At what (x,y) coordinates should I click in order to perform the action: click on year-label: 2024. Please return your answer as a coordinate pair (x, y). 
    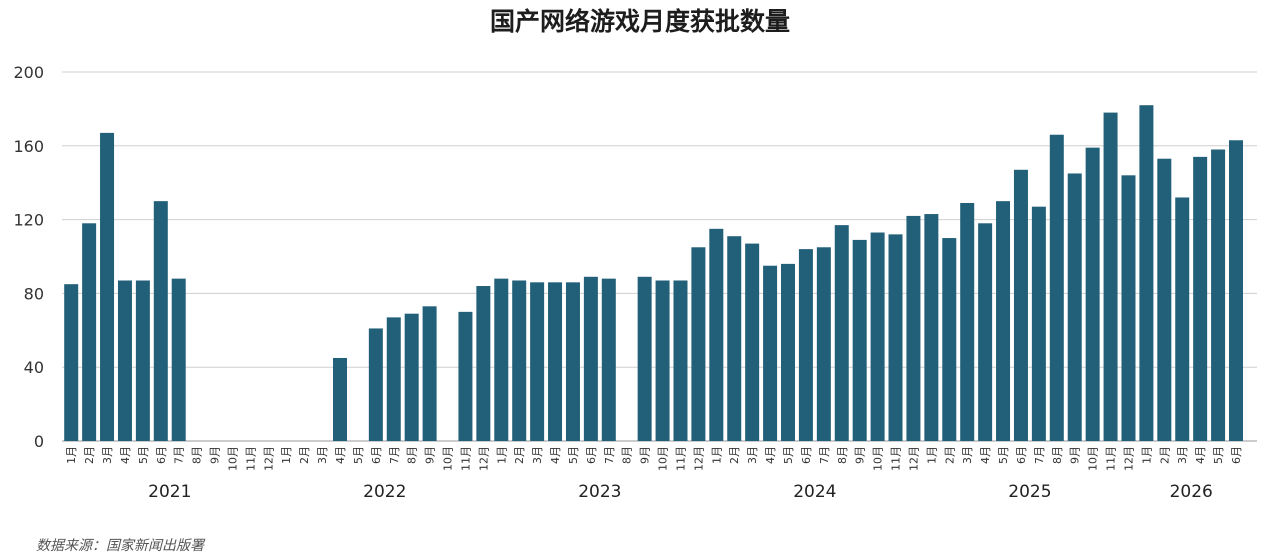
    Looking at the image, I should click on (814, 492).